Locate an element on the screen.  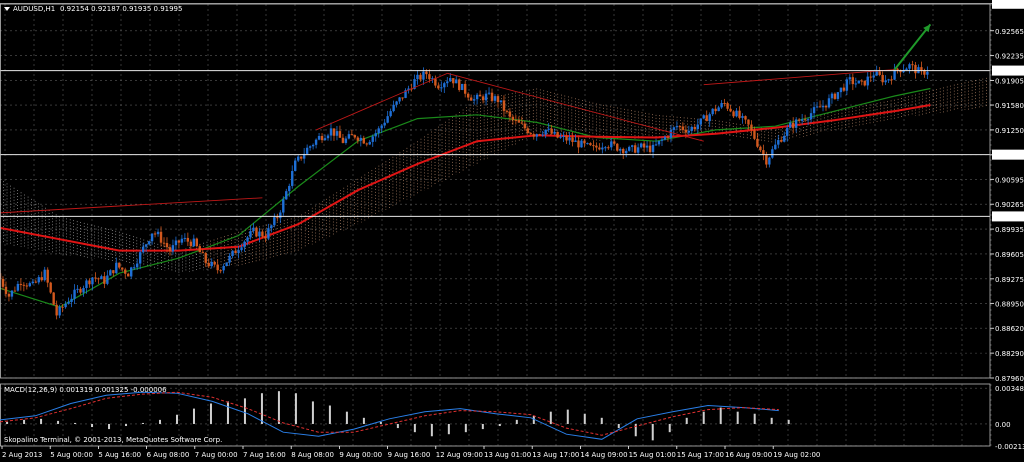
y-tick-label: 0.88290 is located at coordinates (1009, 354).